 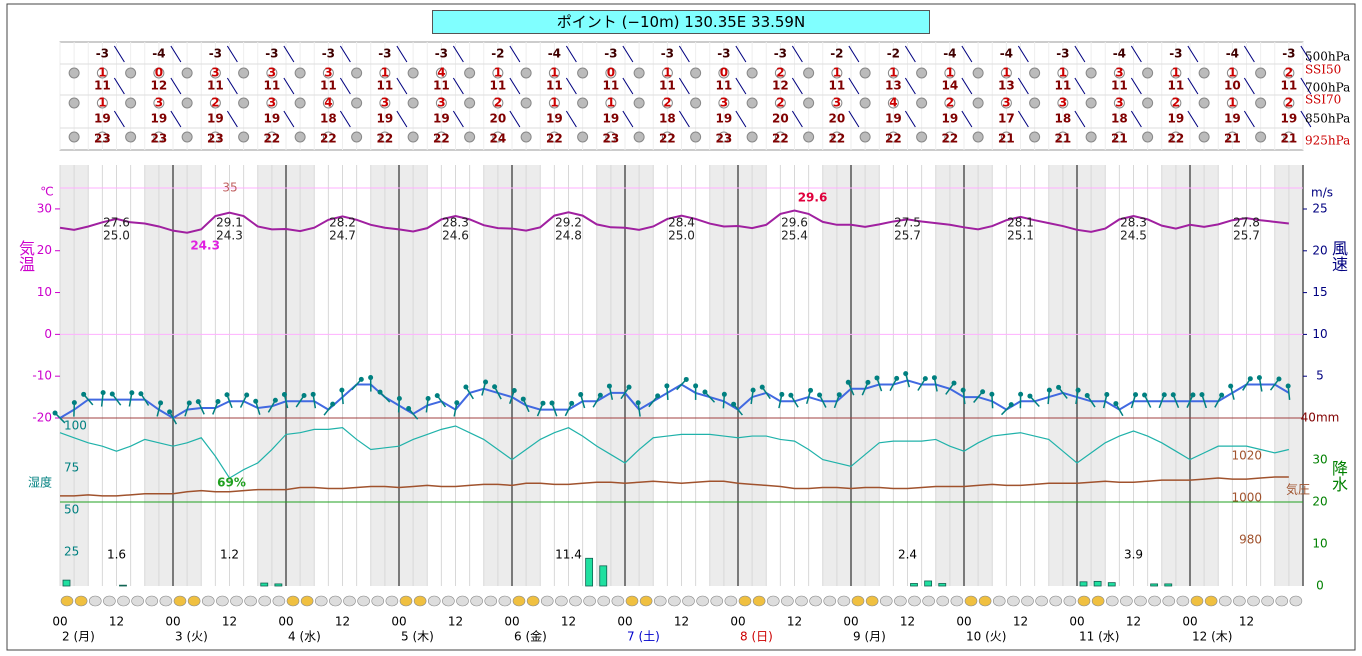 What do you see at coordinates (116, 622) in the screenshot?
I see `hour-label: 12` at bounding box center [116, 622].